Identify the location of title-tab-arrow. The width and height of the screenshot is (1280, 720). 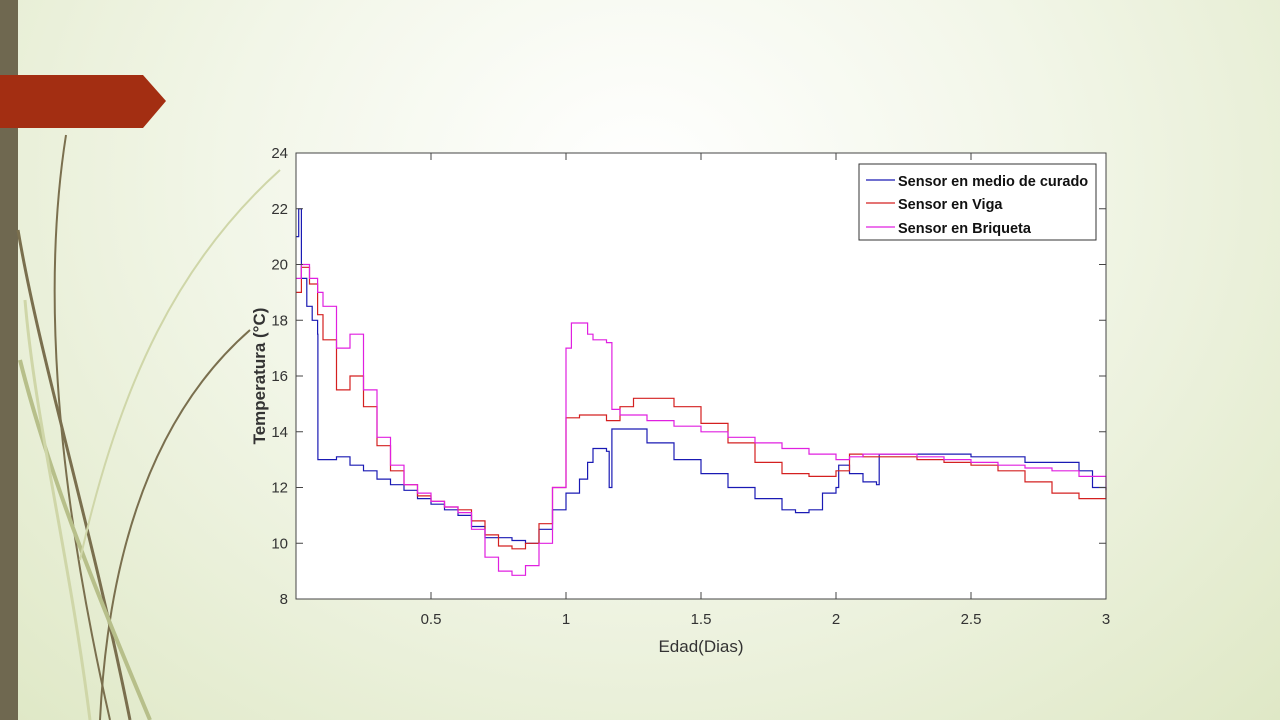
(83, 101).